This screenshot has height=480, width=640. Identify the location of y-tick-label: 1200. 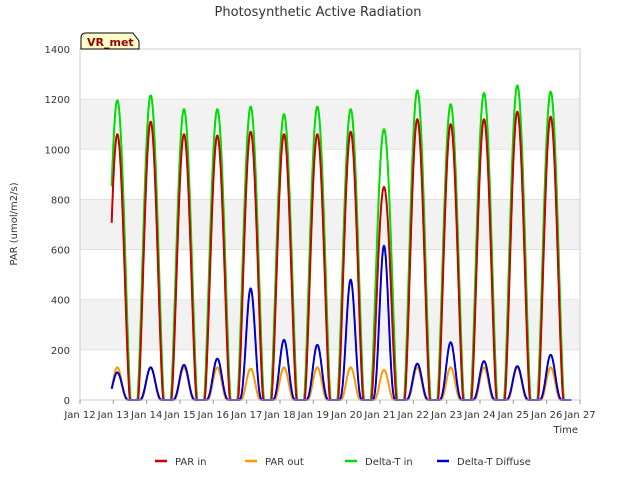
(57, 100).